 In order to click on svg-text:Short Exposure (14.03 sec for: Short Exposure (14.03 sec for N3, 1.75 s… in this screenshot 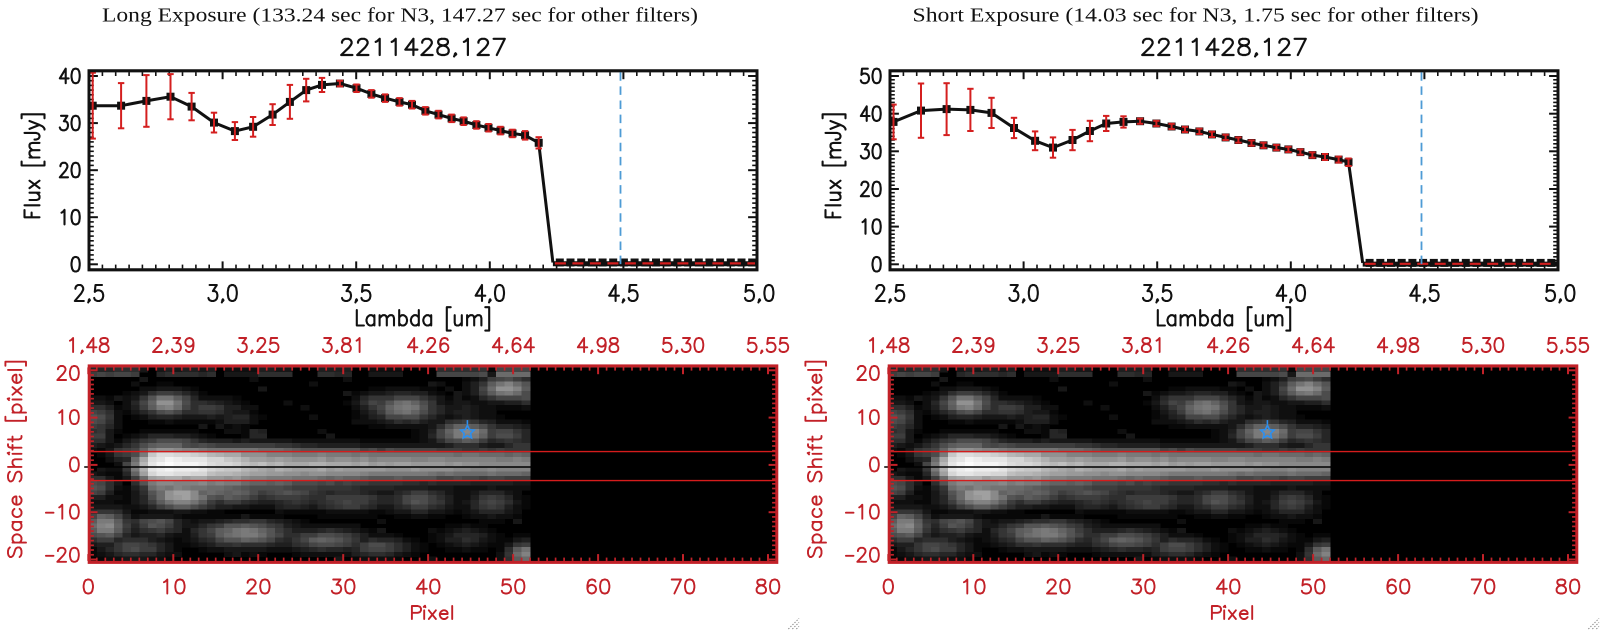, I will do `click(1196, 16)`.